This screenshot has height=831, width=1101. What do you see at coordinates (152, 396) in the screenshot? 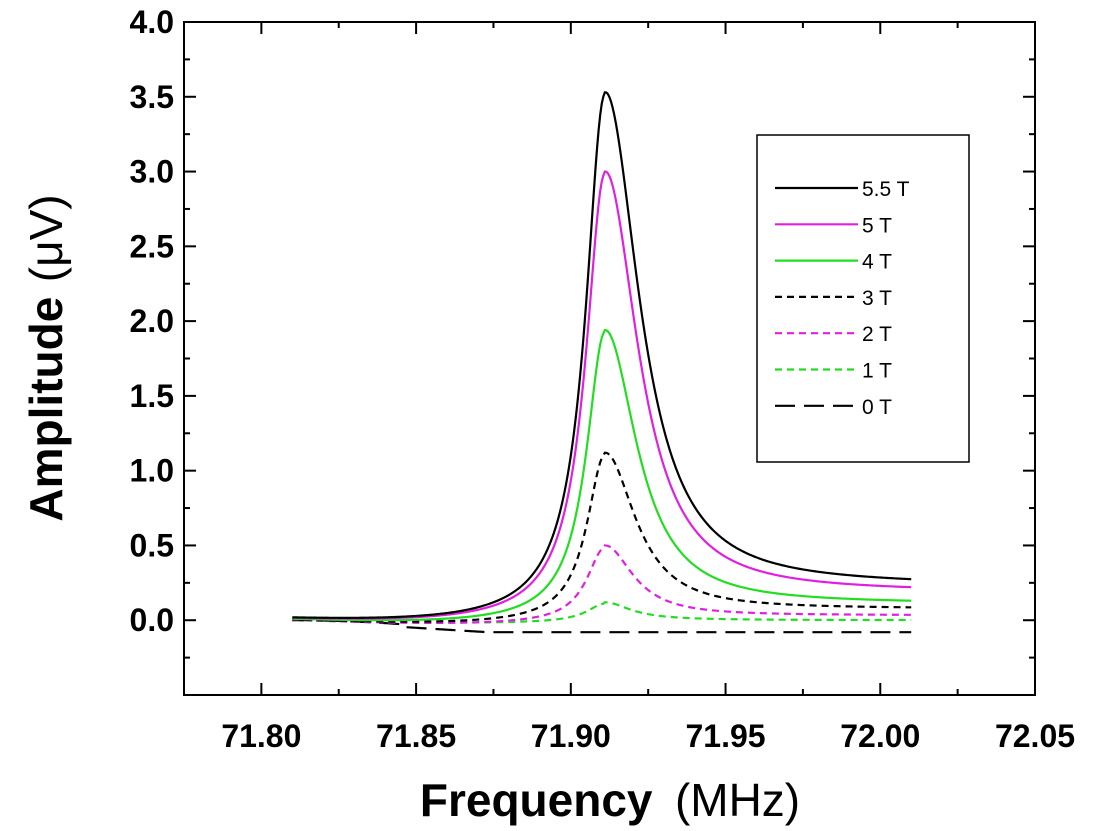
I see `y-tick-label: 1.5` at bounding box center [152, 396].